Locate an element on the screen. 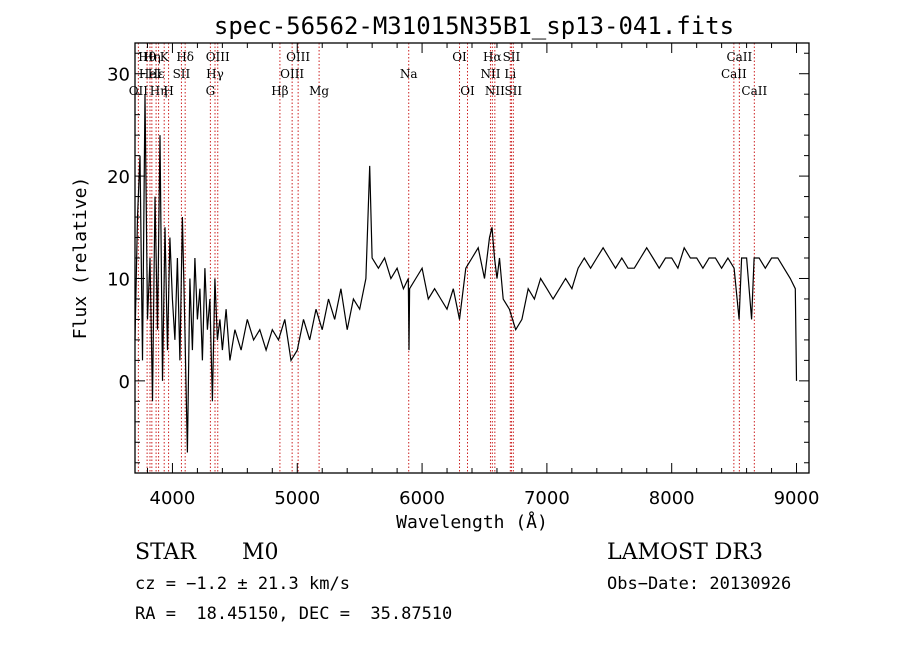 The height and width of the screenshot is (649, 900). y-axis-label: Flux (relative) is located at coordinates (80, 258).